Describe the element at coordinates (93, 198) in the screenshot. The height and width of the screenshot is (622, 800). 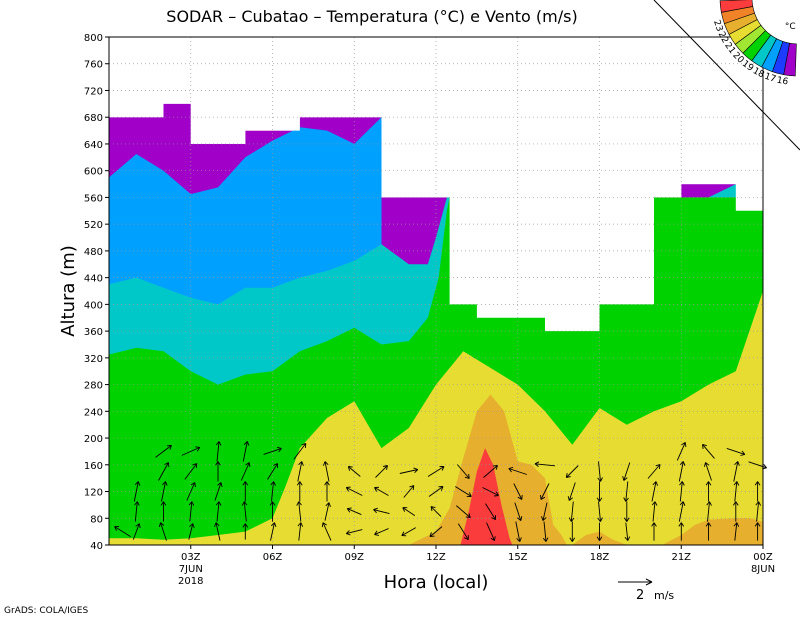
I see `y-tick-label: 560` at that location.